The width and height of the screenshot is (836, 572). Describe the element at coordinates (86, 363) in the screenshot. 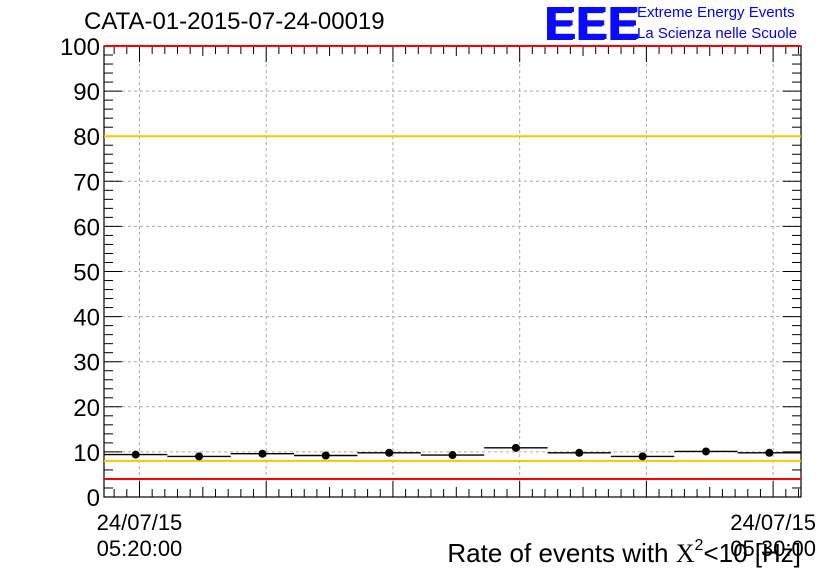

I see `y-tick-label: 30` at that location.